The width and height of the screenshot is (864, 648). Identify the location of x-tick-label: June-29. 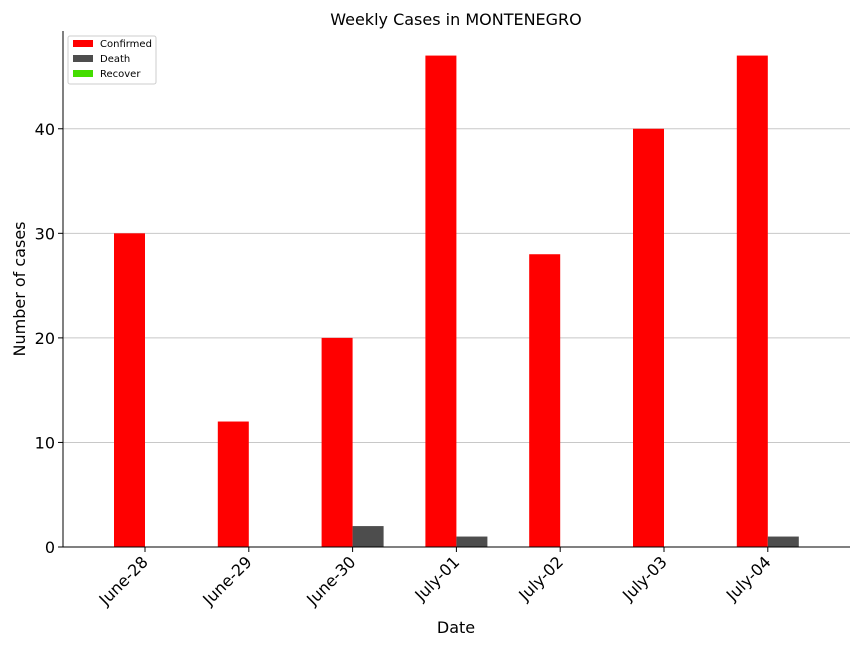
(226, 580).